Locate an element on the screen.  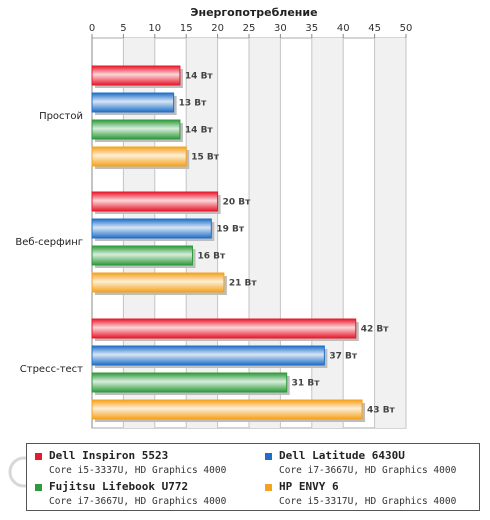
x-tick-label: 15 is located at coordinates (186, 28).